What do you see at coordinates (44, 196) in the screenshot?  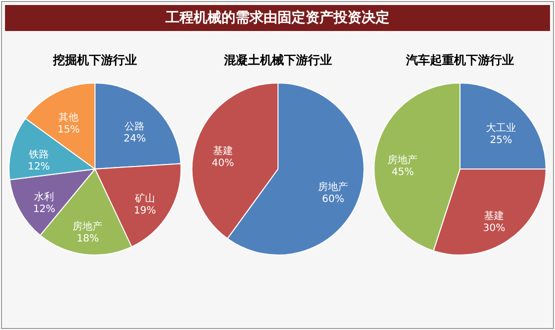 I see `slice-label: 水利` at bounding box center [44, 196].